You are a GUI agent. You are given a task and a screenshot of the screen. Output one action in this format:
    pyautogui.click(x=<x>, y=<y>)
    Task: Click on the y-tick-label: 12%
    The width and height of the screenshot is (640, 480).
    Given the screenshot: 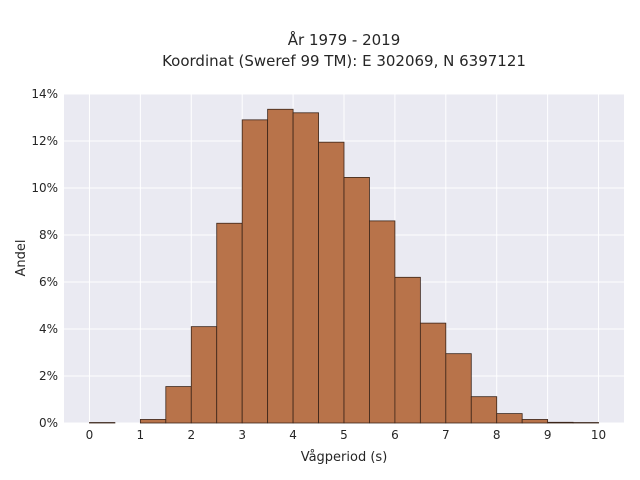 What is the action you would take?
    pyautogui.click(x=44, y=141)
    